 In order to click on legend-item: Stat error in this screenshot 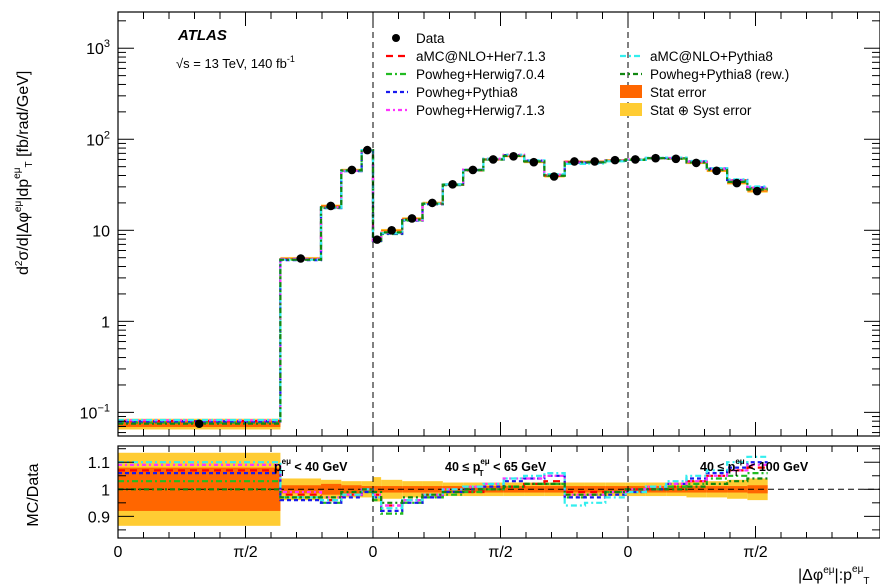, I will do `click(663, 92)`.